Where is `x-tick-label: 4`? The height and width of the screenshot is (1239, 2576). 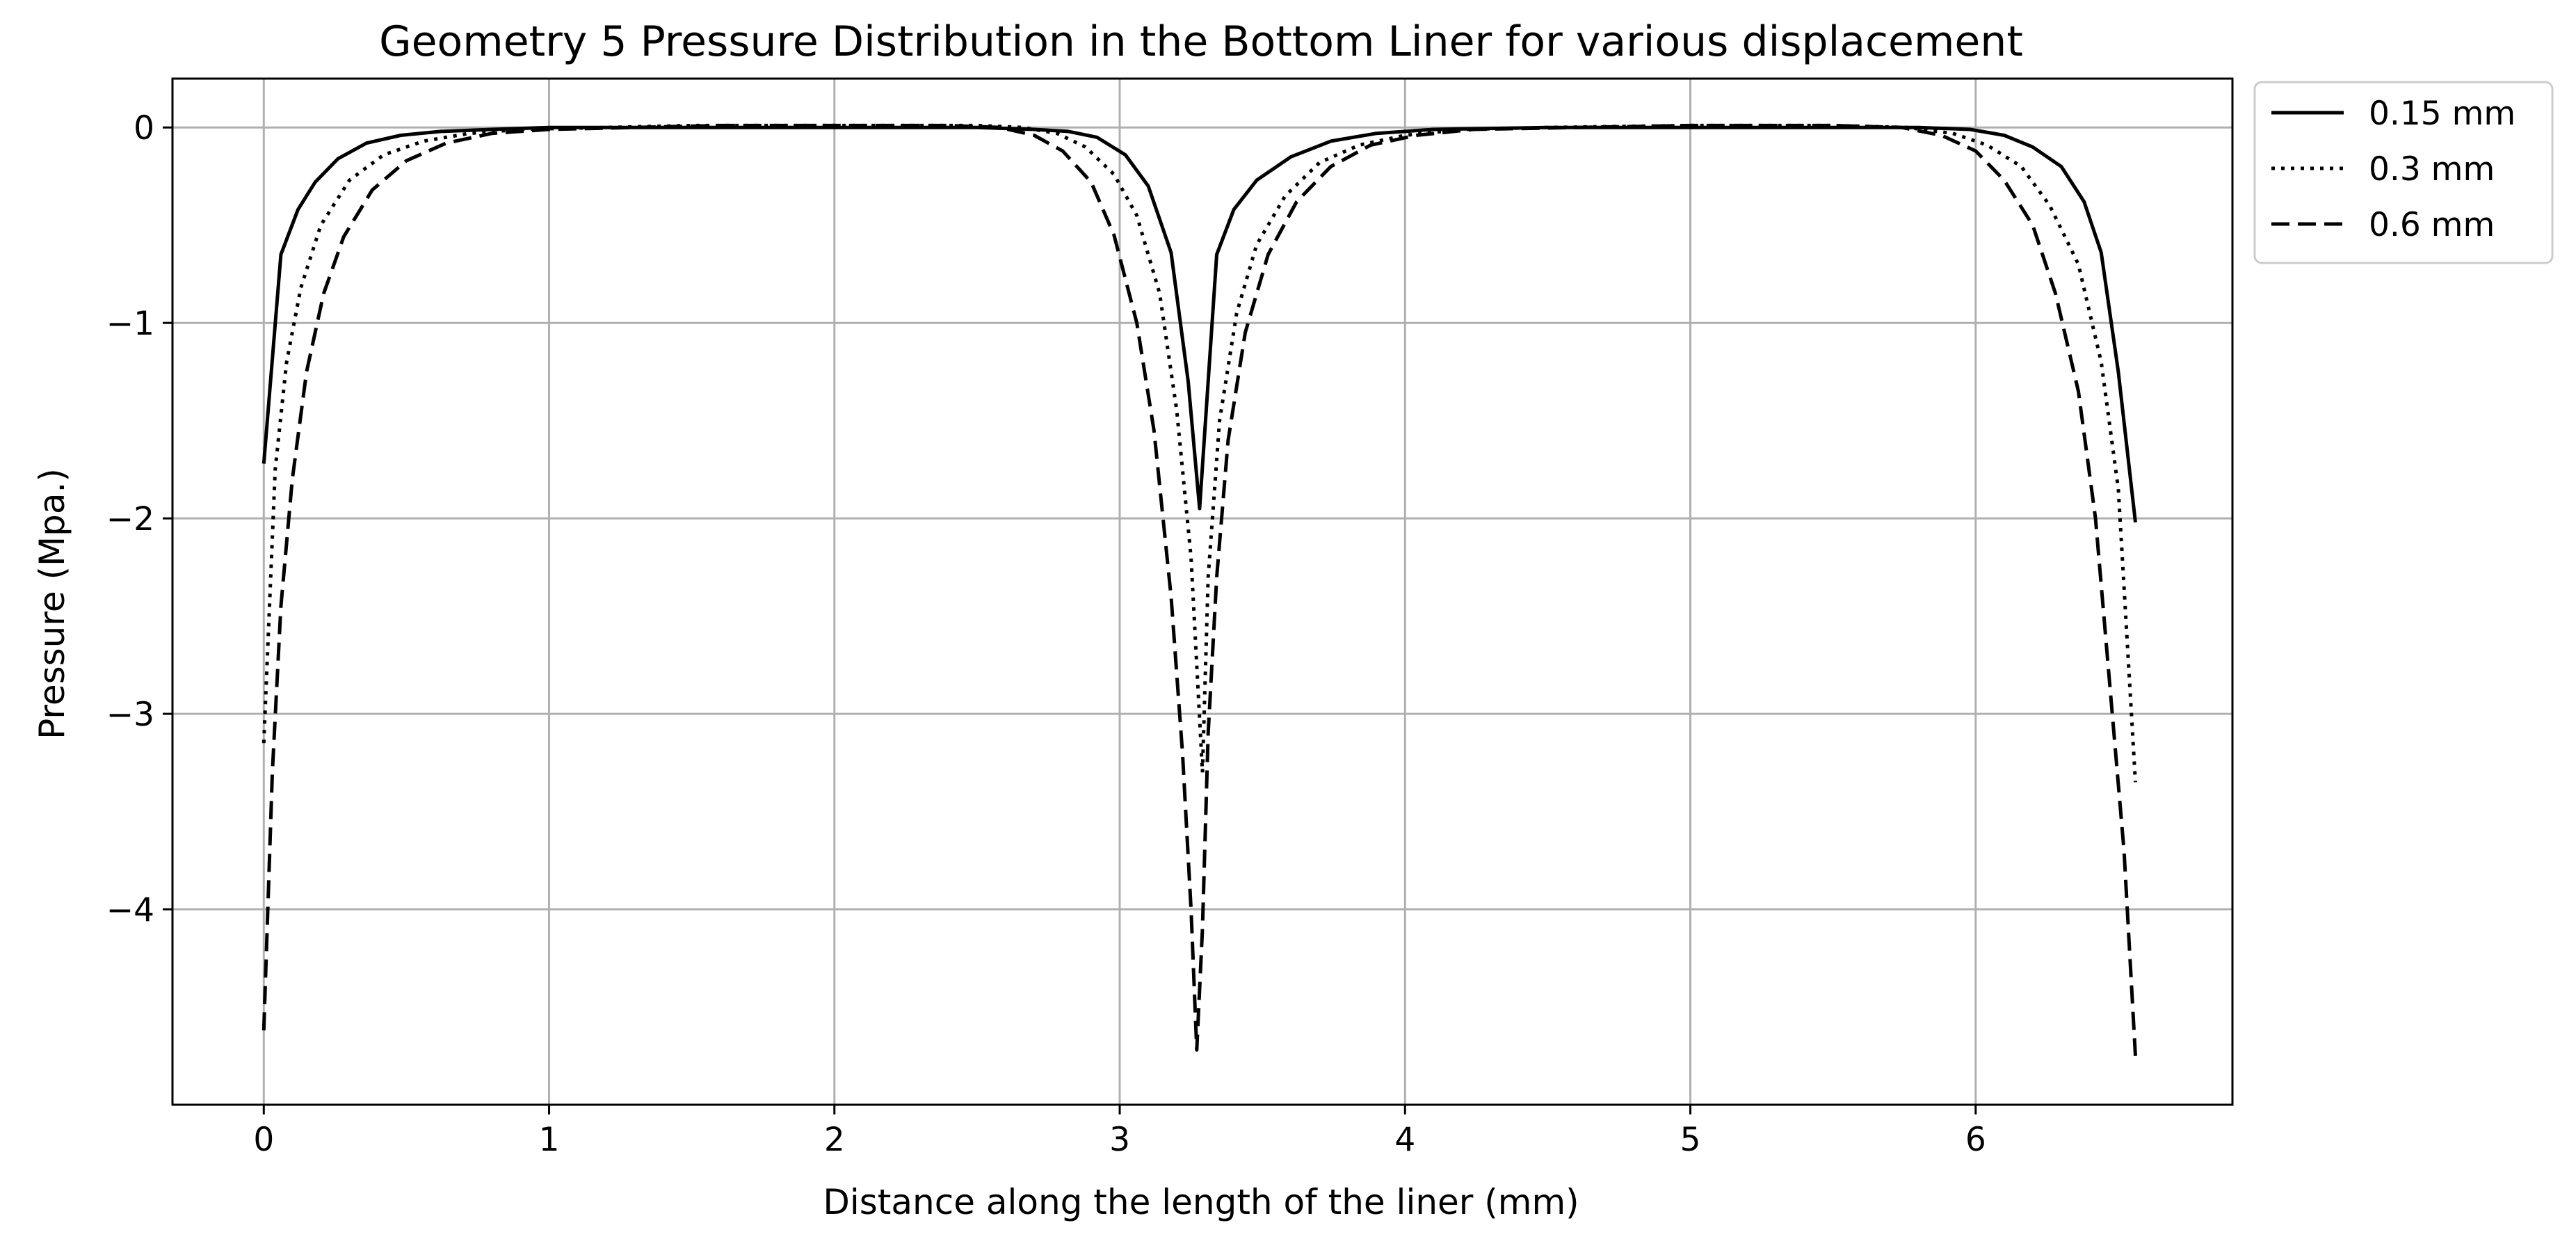 x-tick-label: 4 is located at coordinates (1404, 1140).